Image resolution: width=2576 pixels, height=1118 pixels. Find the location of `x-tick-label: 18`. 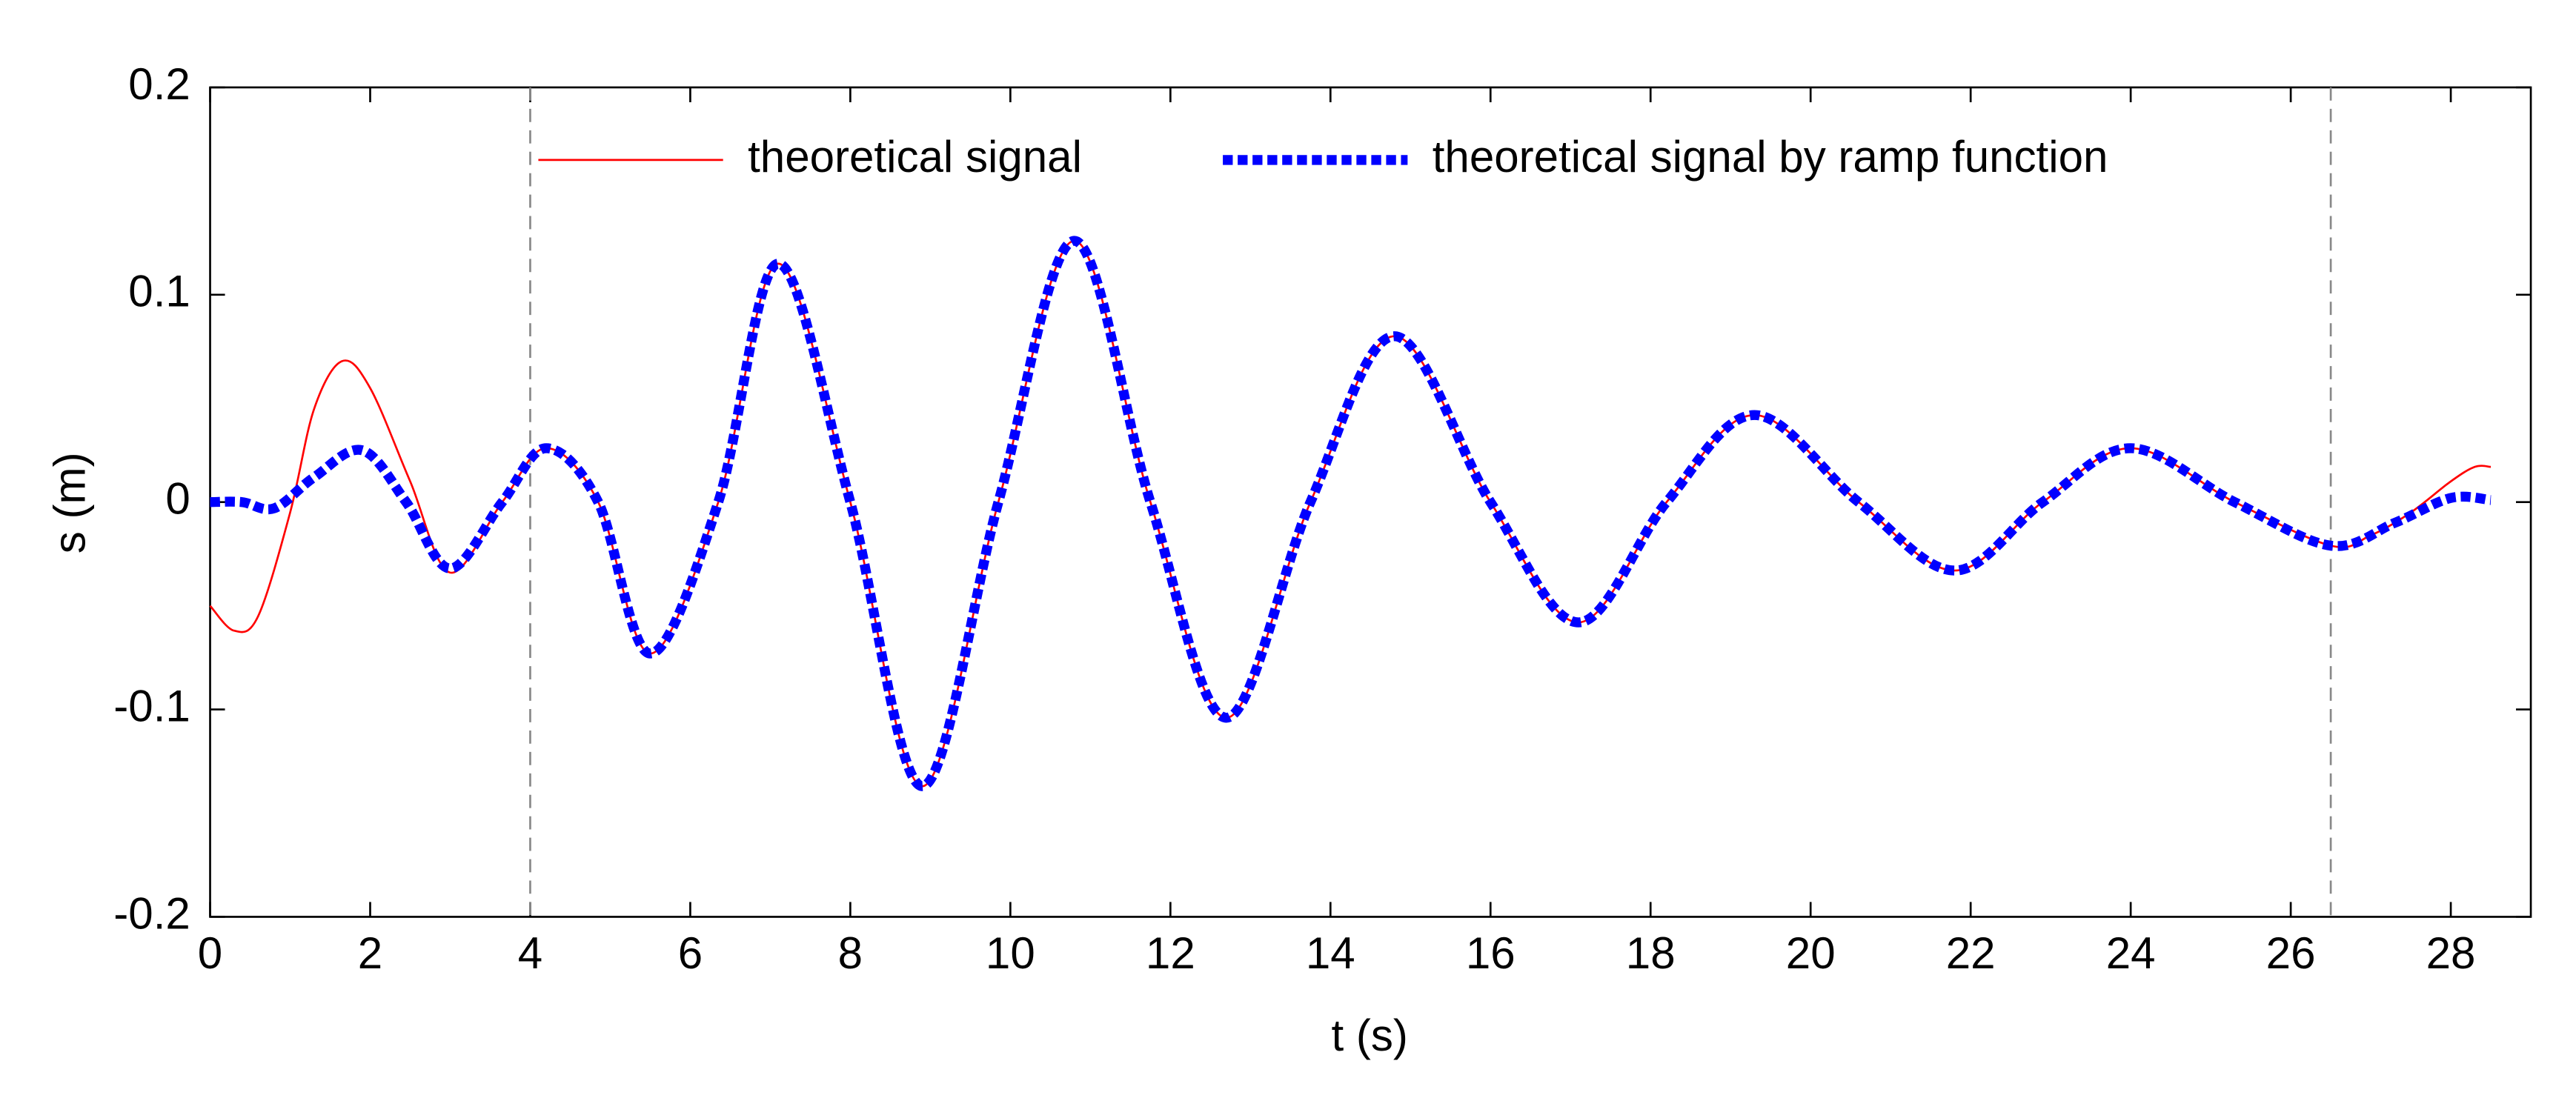

x-tick-label: 18 is located at coordinates (1651, 953).